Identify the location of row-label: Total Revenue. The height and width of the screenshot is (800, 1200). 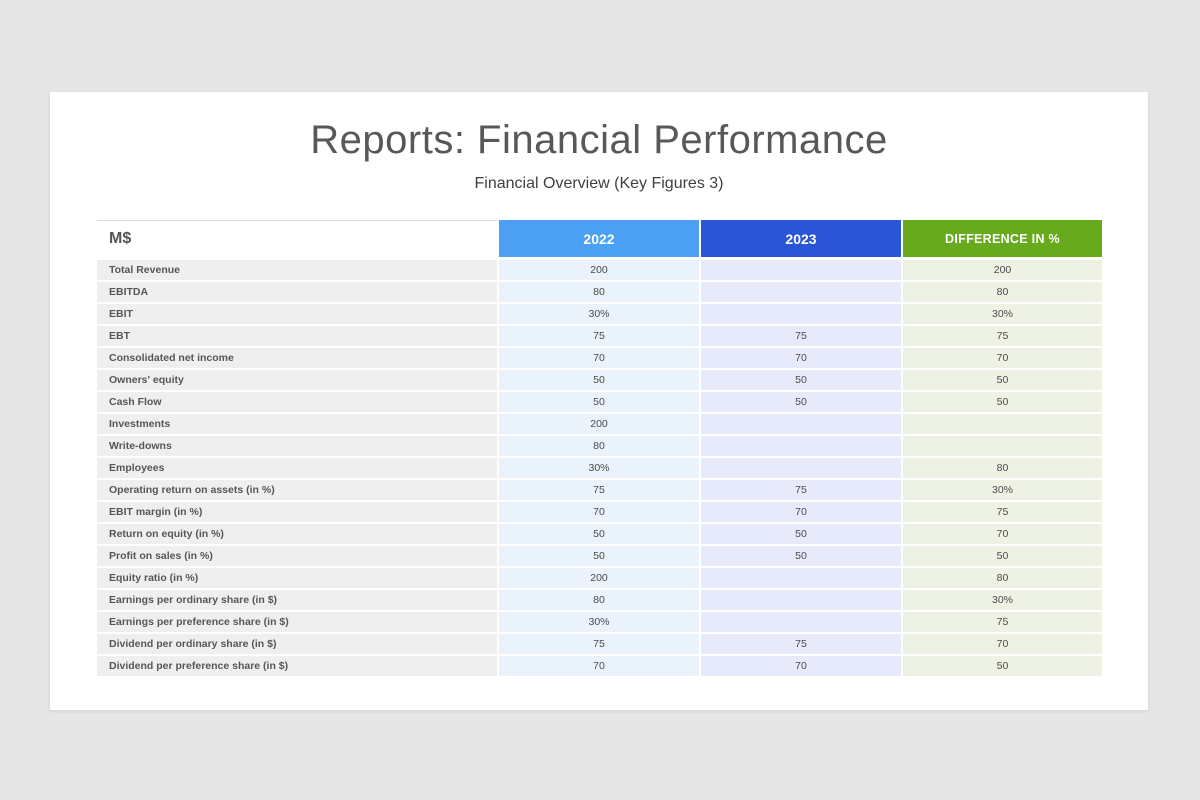
(297, 270).